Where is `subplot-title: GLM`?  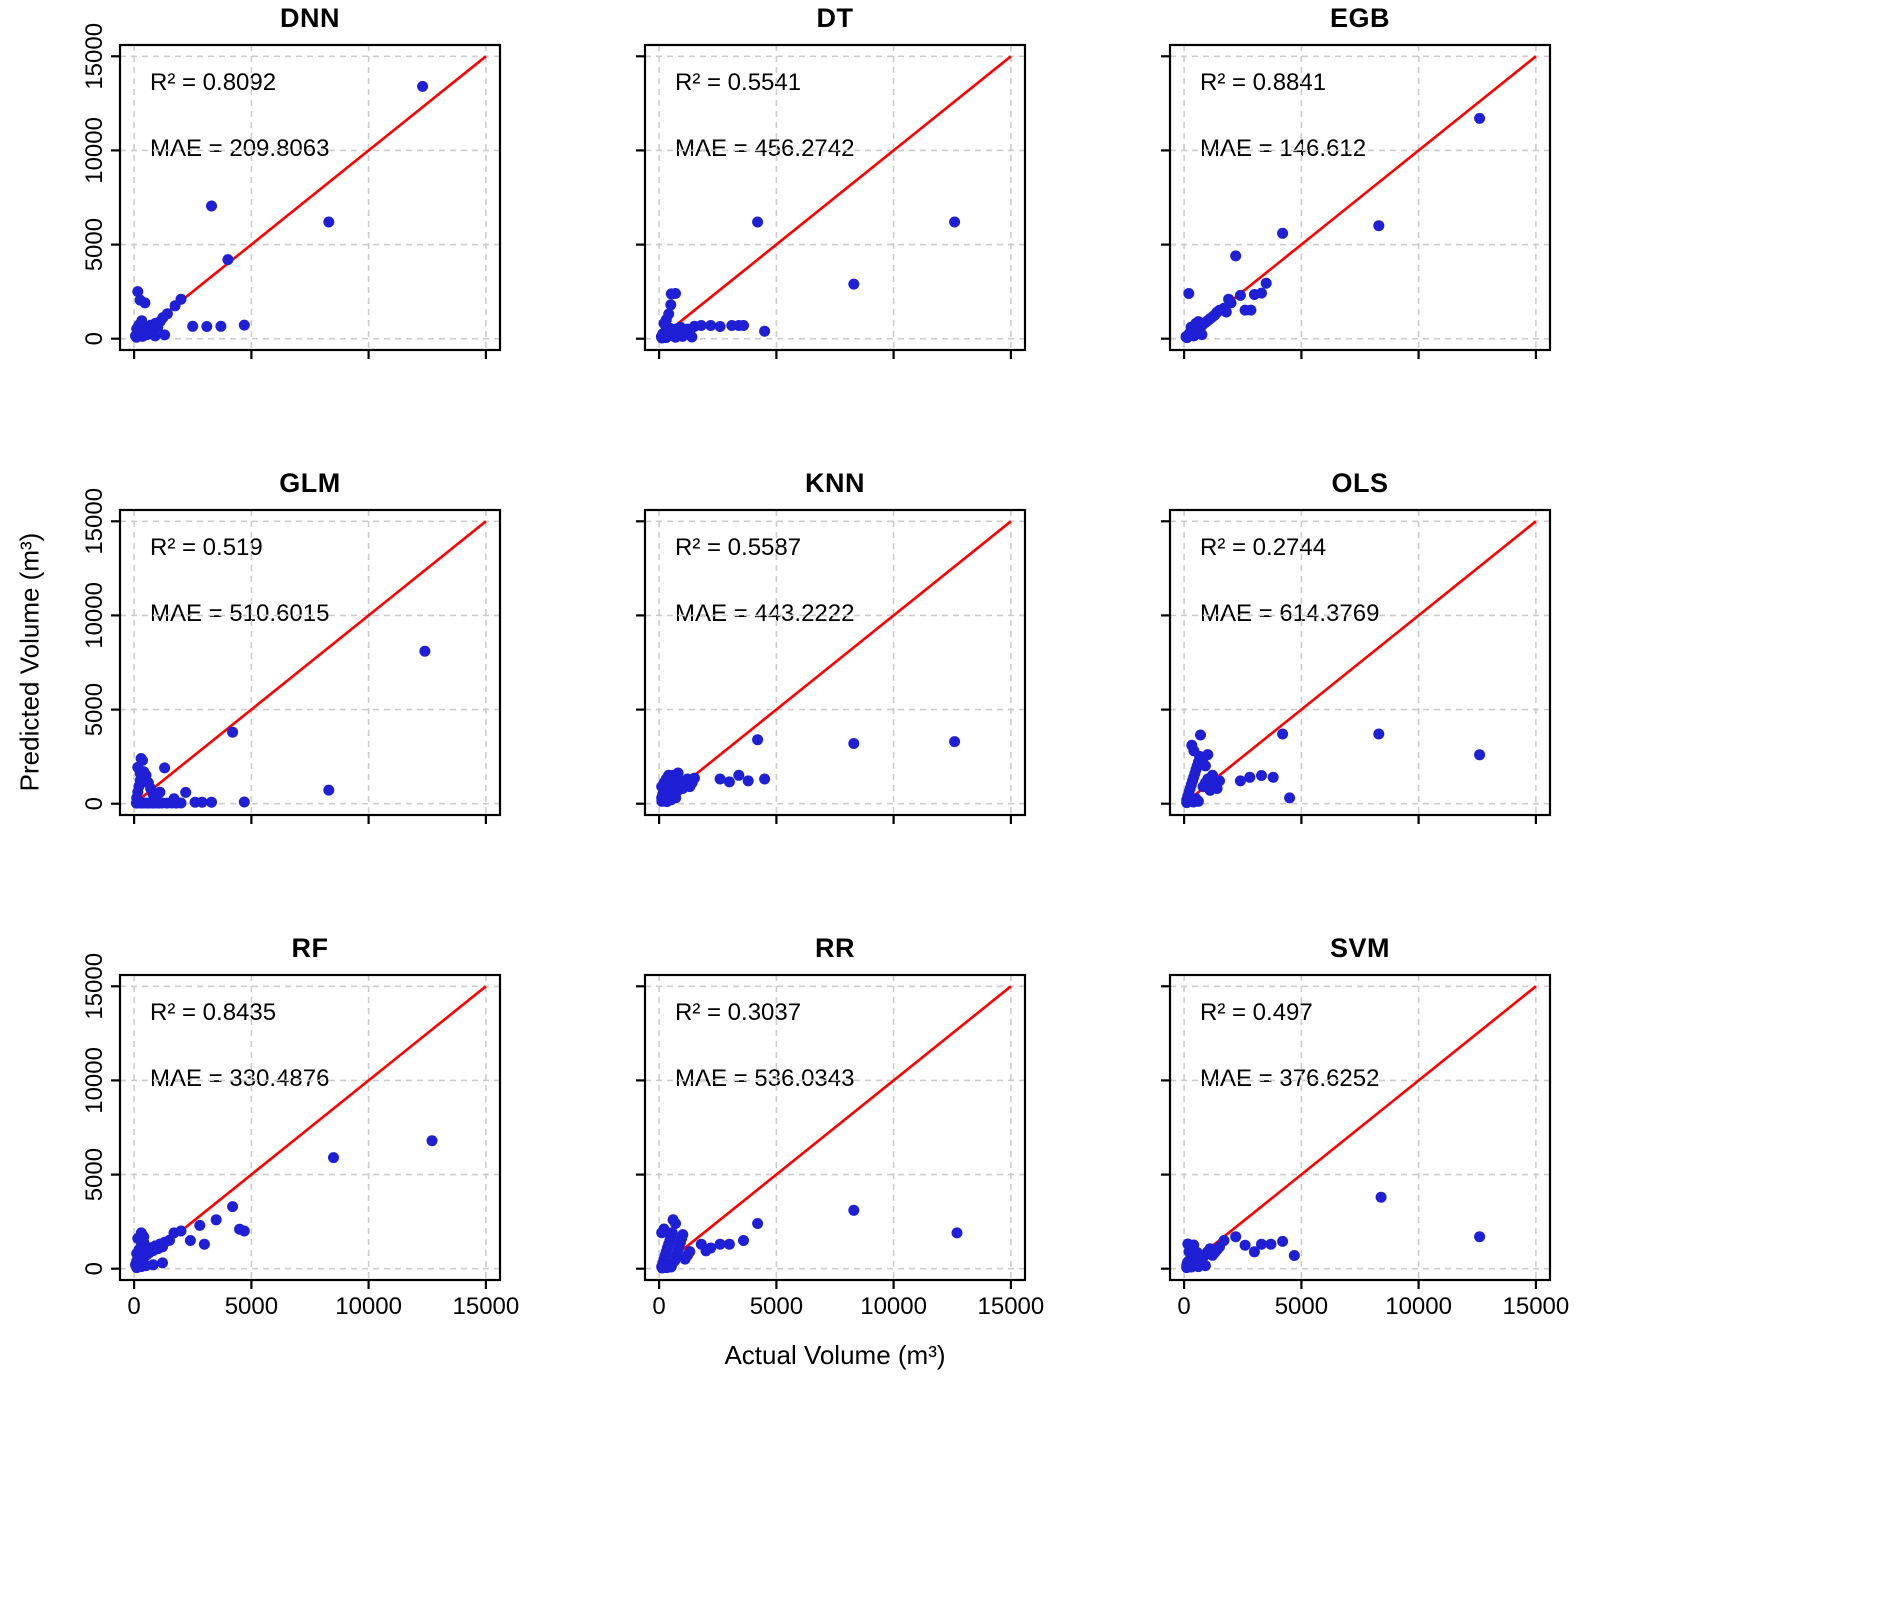
subplot-title: GLM is located at coordinates (310, 483).